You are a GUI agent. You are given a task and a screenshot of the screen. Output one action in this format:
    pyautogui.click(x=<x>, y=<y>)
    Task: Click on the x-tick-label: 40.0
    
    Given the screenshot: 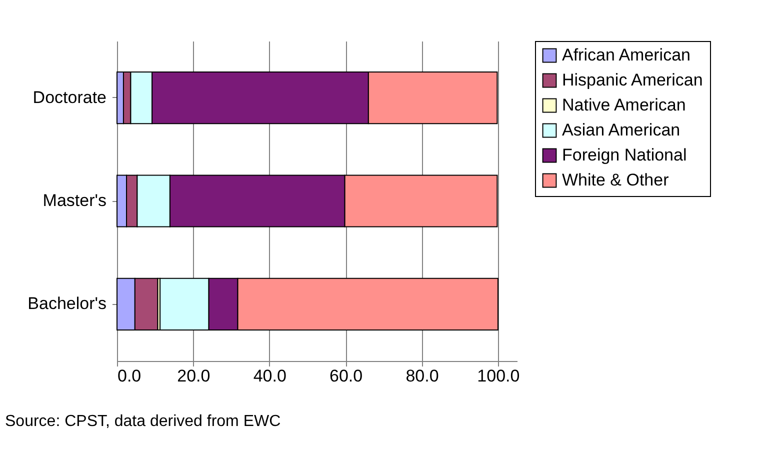 What is the action you would take?
    pyautogui.click(x=269, y=376)
    